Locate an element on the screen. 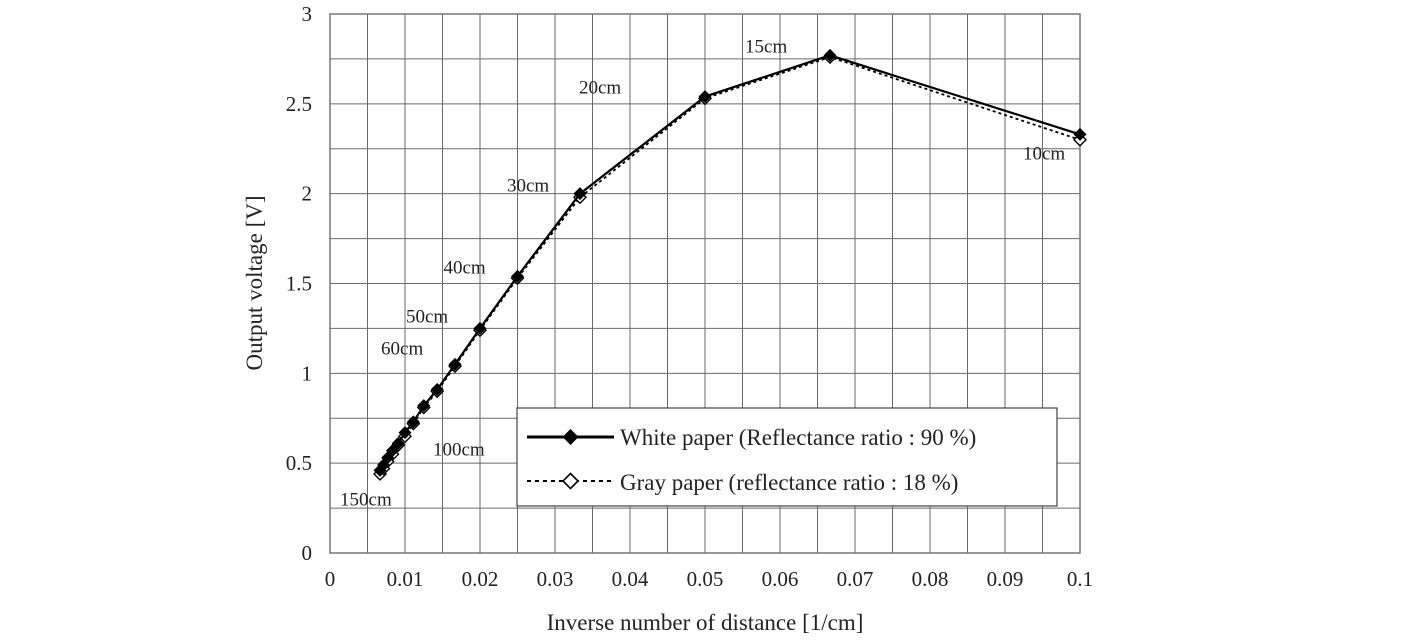 This screenshot has width=1424, height=644. x-tick-labels: 0 0.01 0.02 0.03 0.04 0.05 0.06 0.07 0.08 0.09 0.1 is located at coordinates (709, 579).